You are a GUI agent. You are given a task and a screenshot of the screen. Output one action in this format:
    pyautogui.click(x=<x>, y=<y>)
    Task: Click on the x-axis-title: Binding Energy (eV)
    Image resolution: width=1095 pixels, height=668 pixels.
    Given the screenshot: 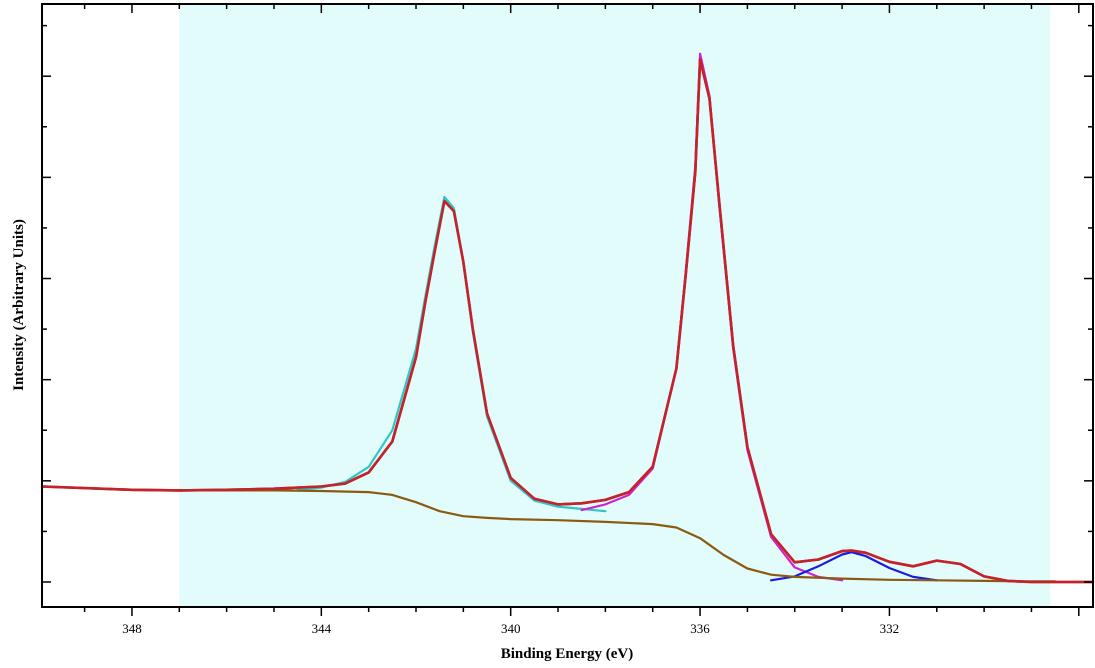 What is the action you would take?
    pyautogui.click(x=567, y=654)
    